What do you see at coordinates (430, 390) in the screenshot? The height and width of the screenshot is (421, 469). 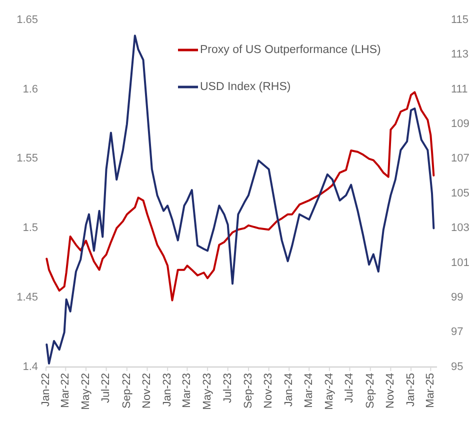 I see `x-tick-label: Mar-25` at bounding box center [430, 390].